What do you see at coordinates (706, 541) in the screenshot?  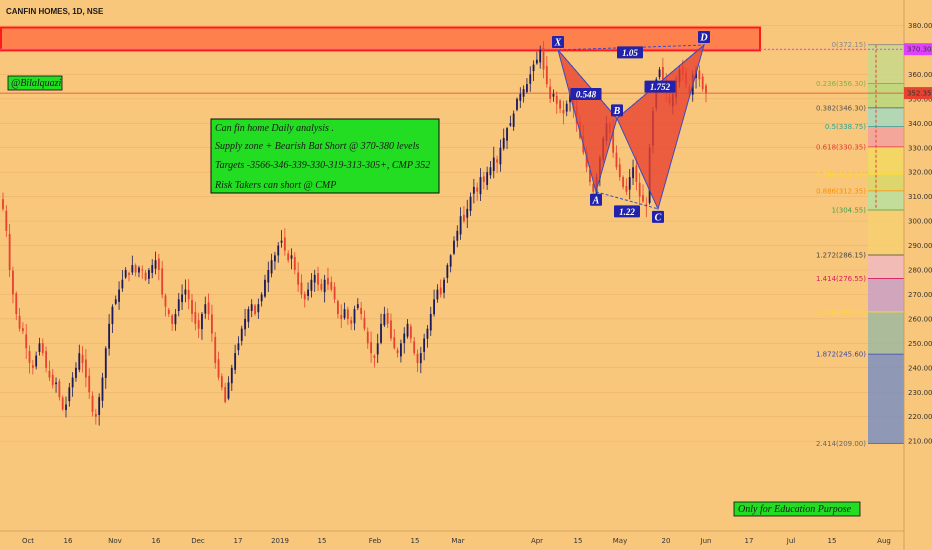 I see `time-tick-label: Jun` at bounding box center [706, 541].